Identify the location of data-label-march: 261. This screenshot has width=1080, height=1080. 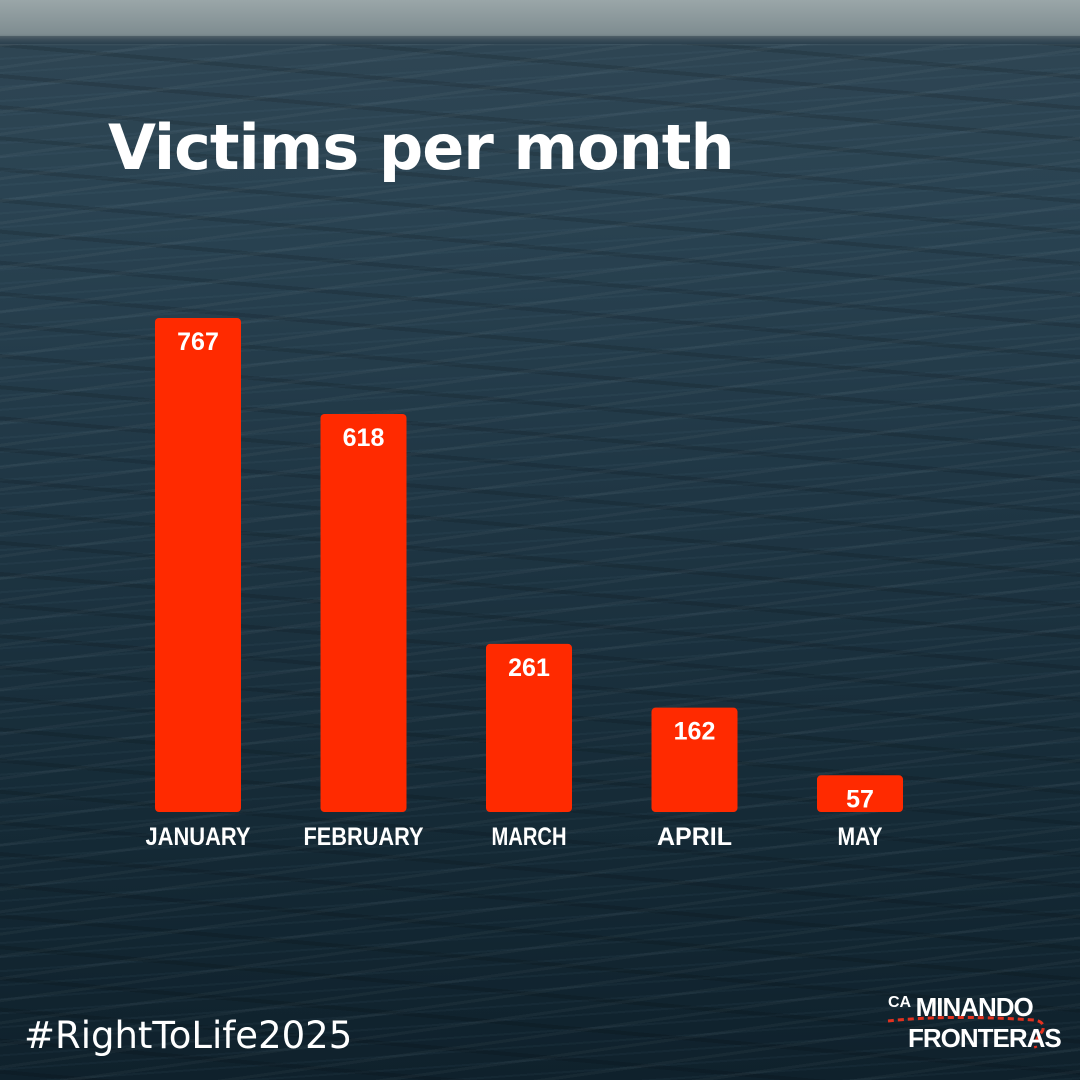
(529, 668).